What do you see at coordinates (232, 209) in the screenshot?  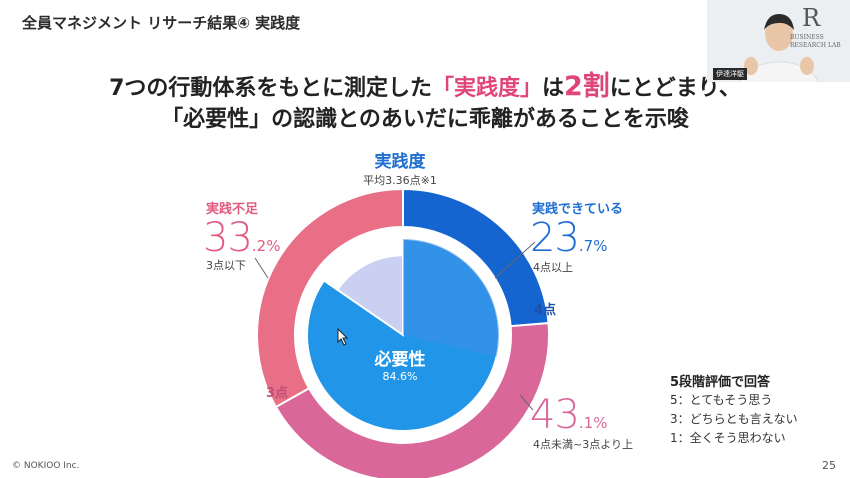 I see `label-insufficient: 実践不足` at bounding box center [232, 209].